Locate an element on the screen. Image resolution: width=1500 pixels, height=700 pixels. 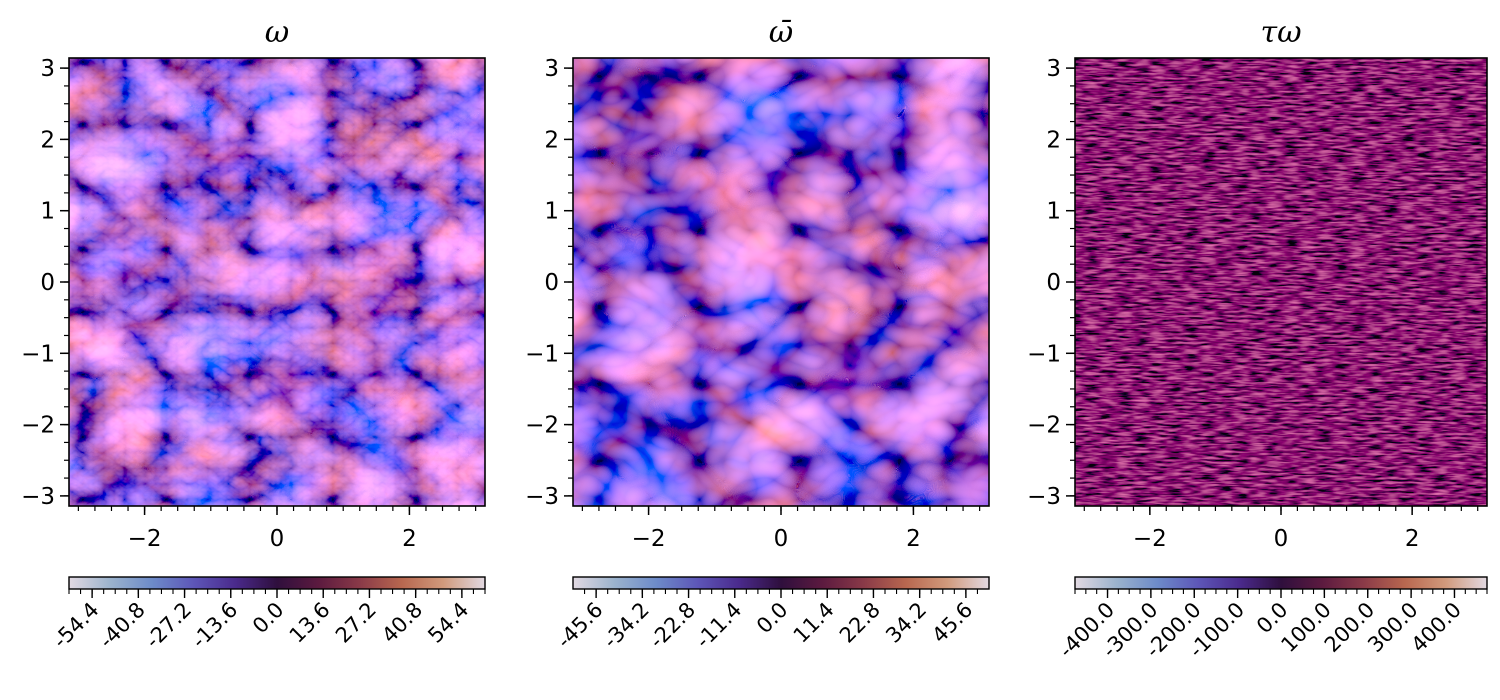
colorbar-tick-label: 40.8 is located at coordinates (402, 623).